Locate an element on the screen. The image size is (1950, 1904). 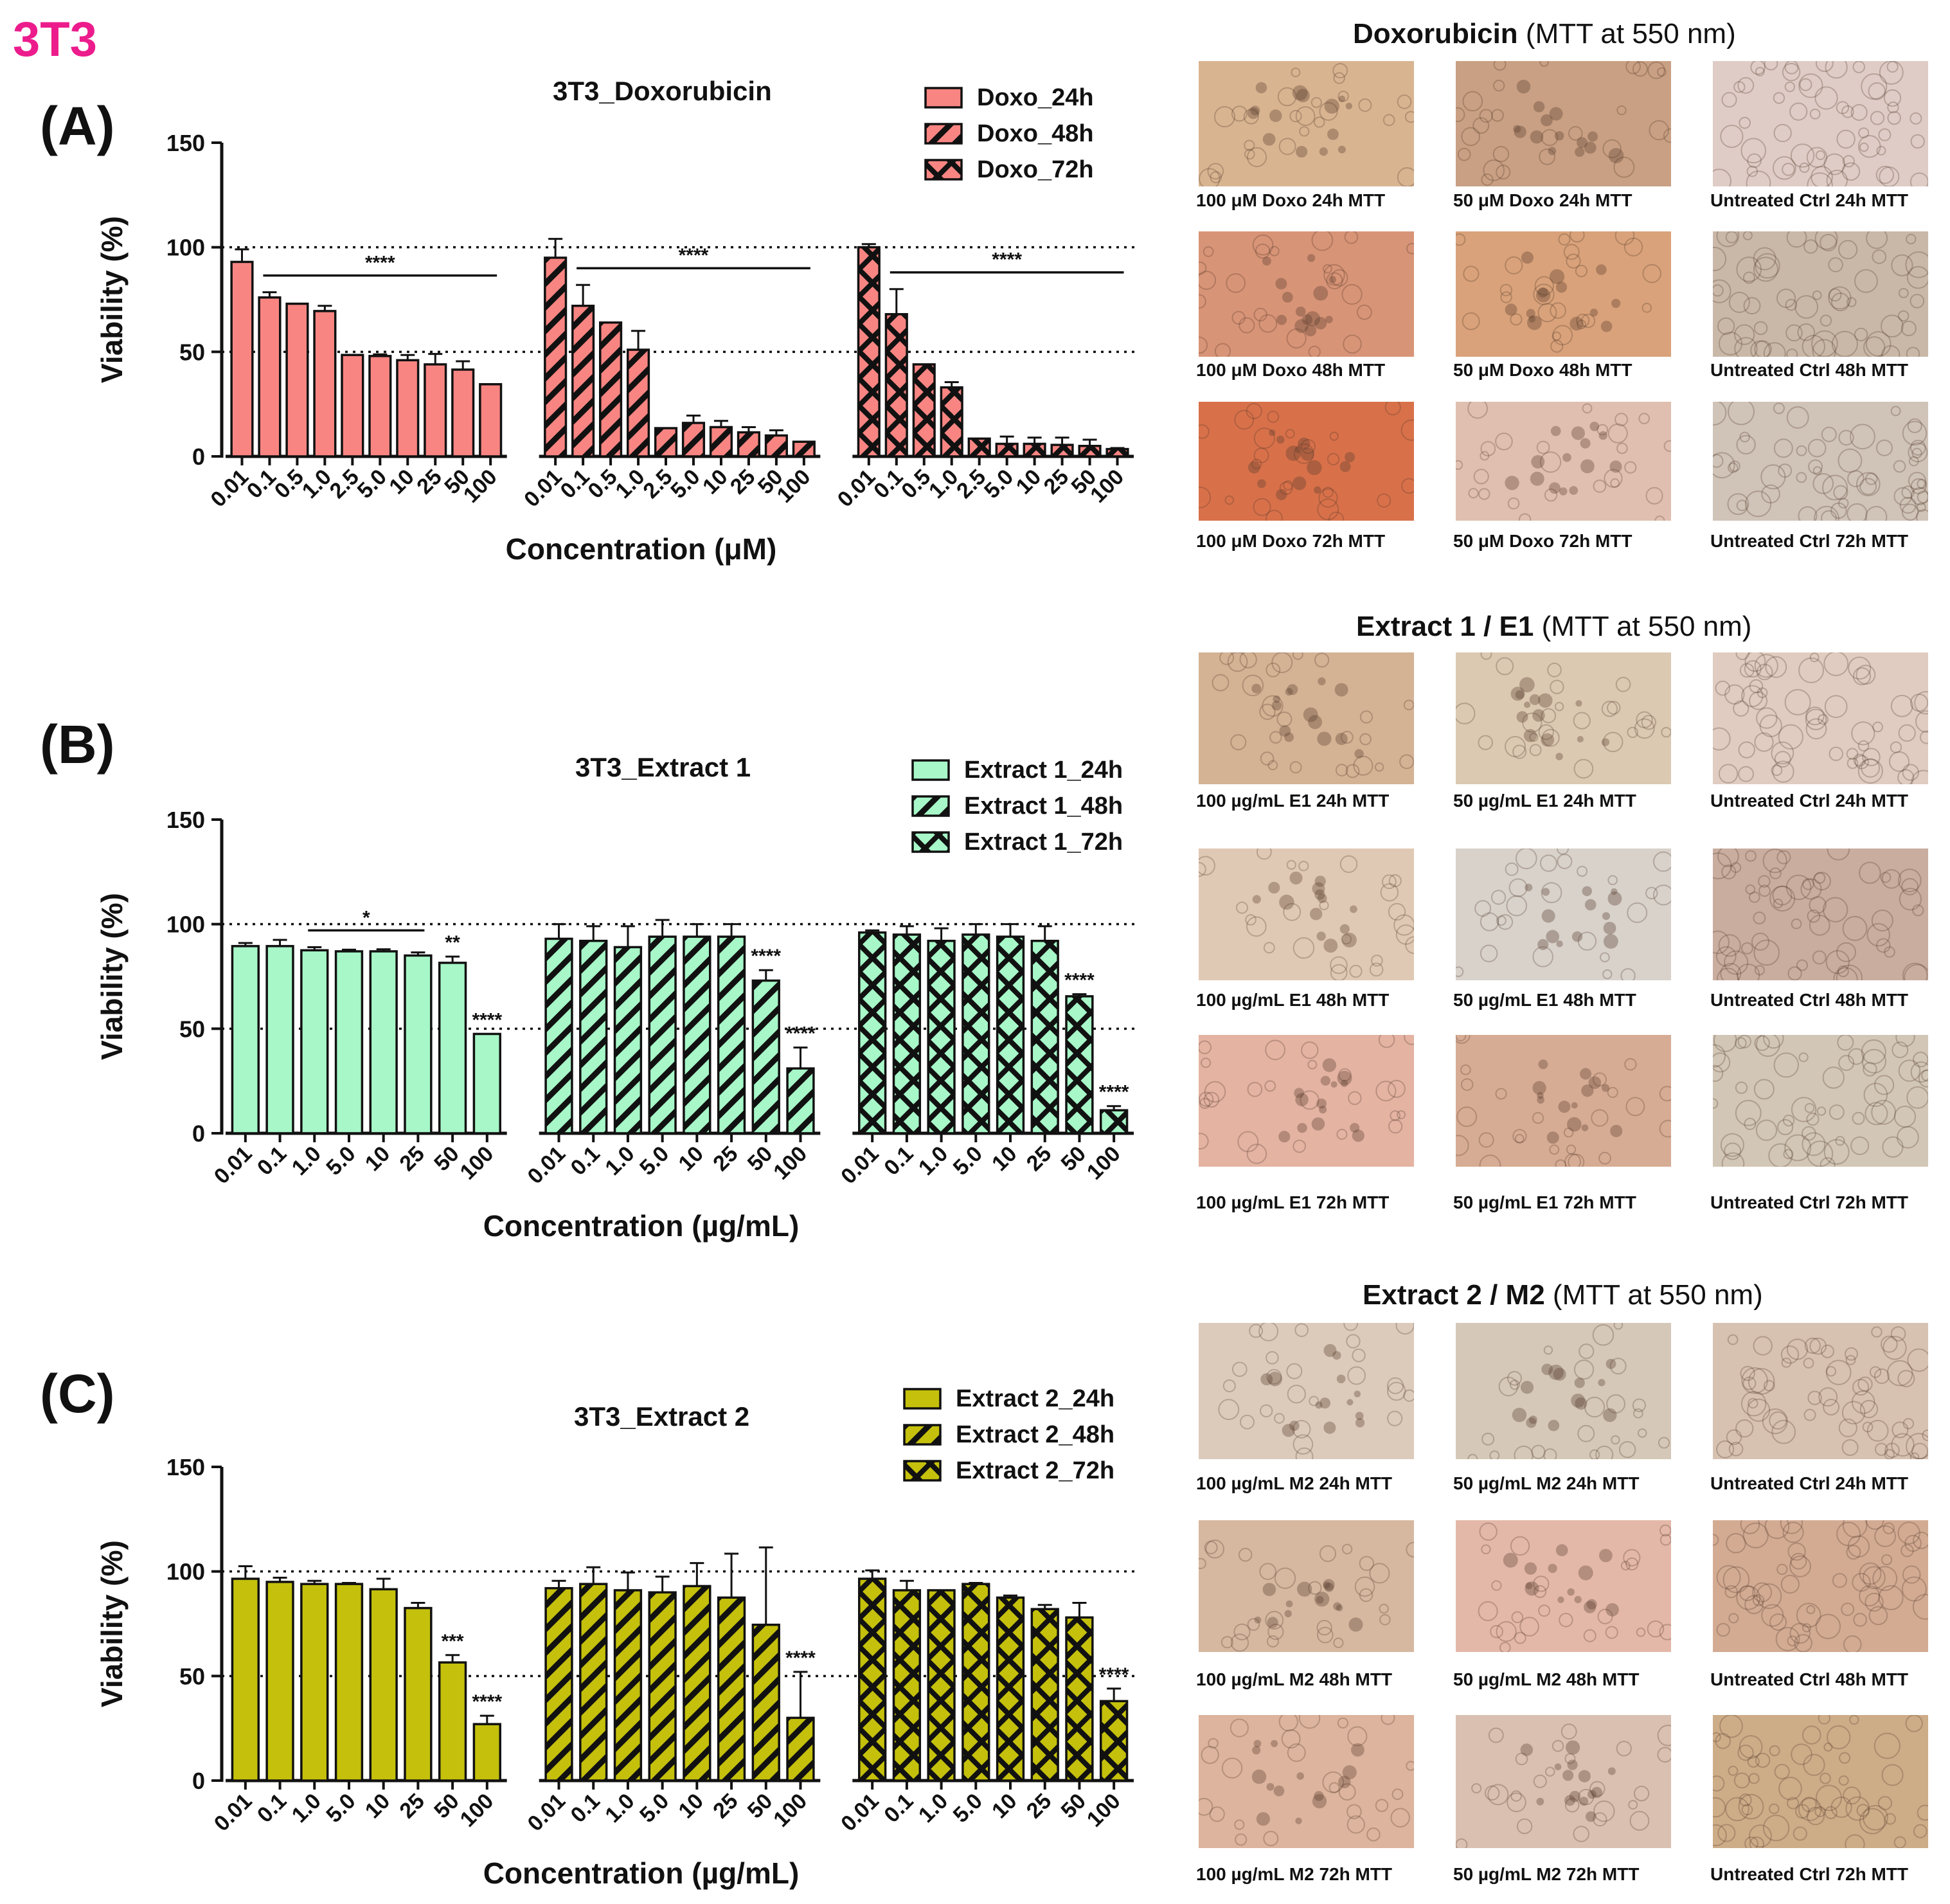
micrograph-caption: 50 µg/mL E1 24h MTT is located at coordinates (1544, 801).